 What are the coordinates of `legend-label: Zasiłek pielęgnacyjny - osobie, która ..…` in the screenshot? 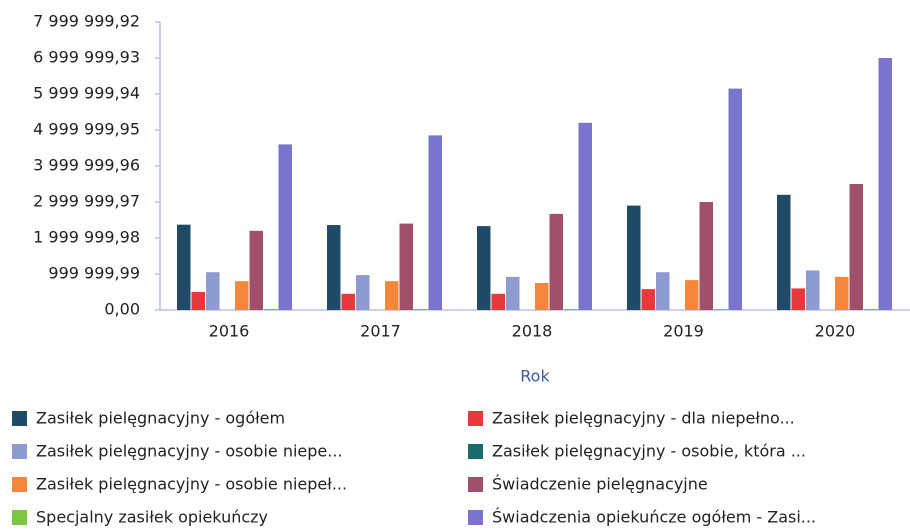 It's located at (649, 451).